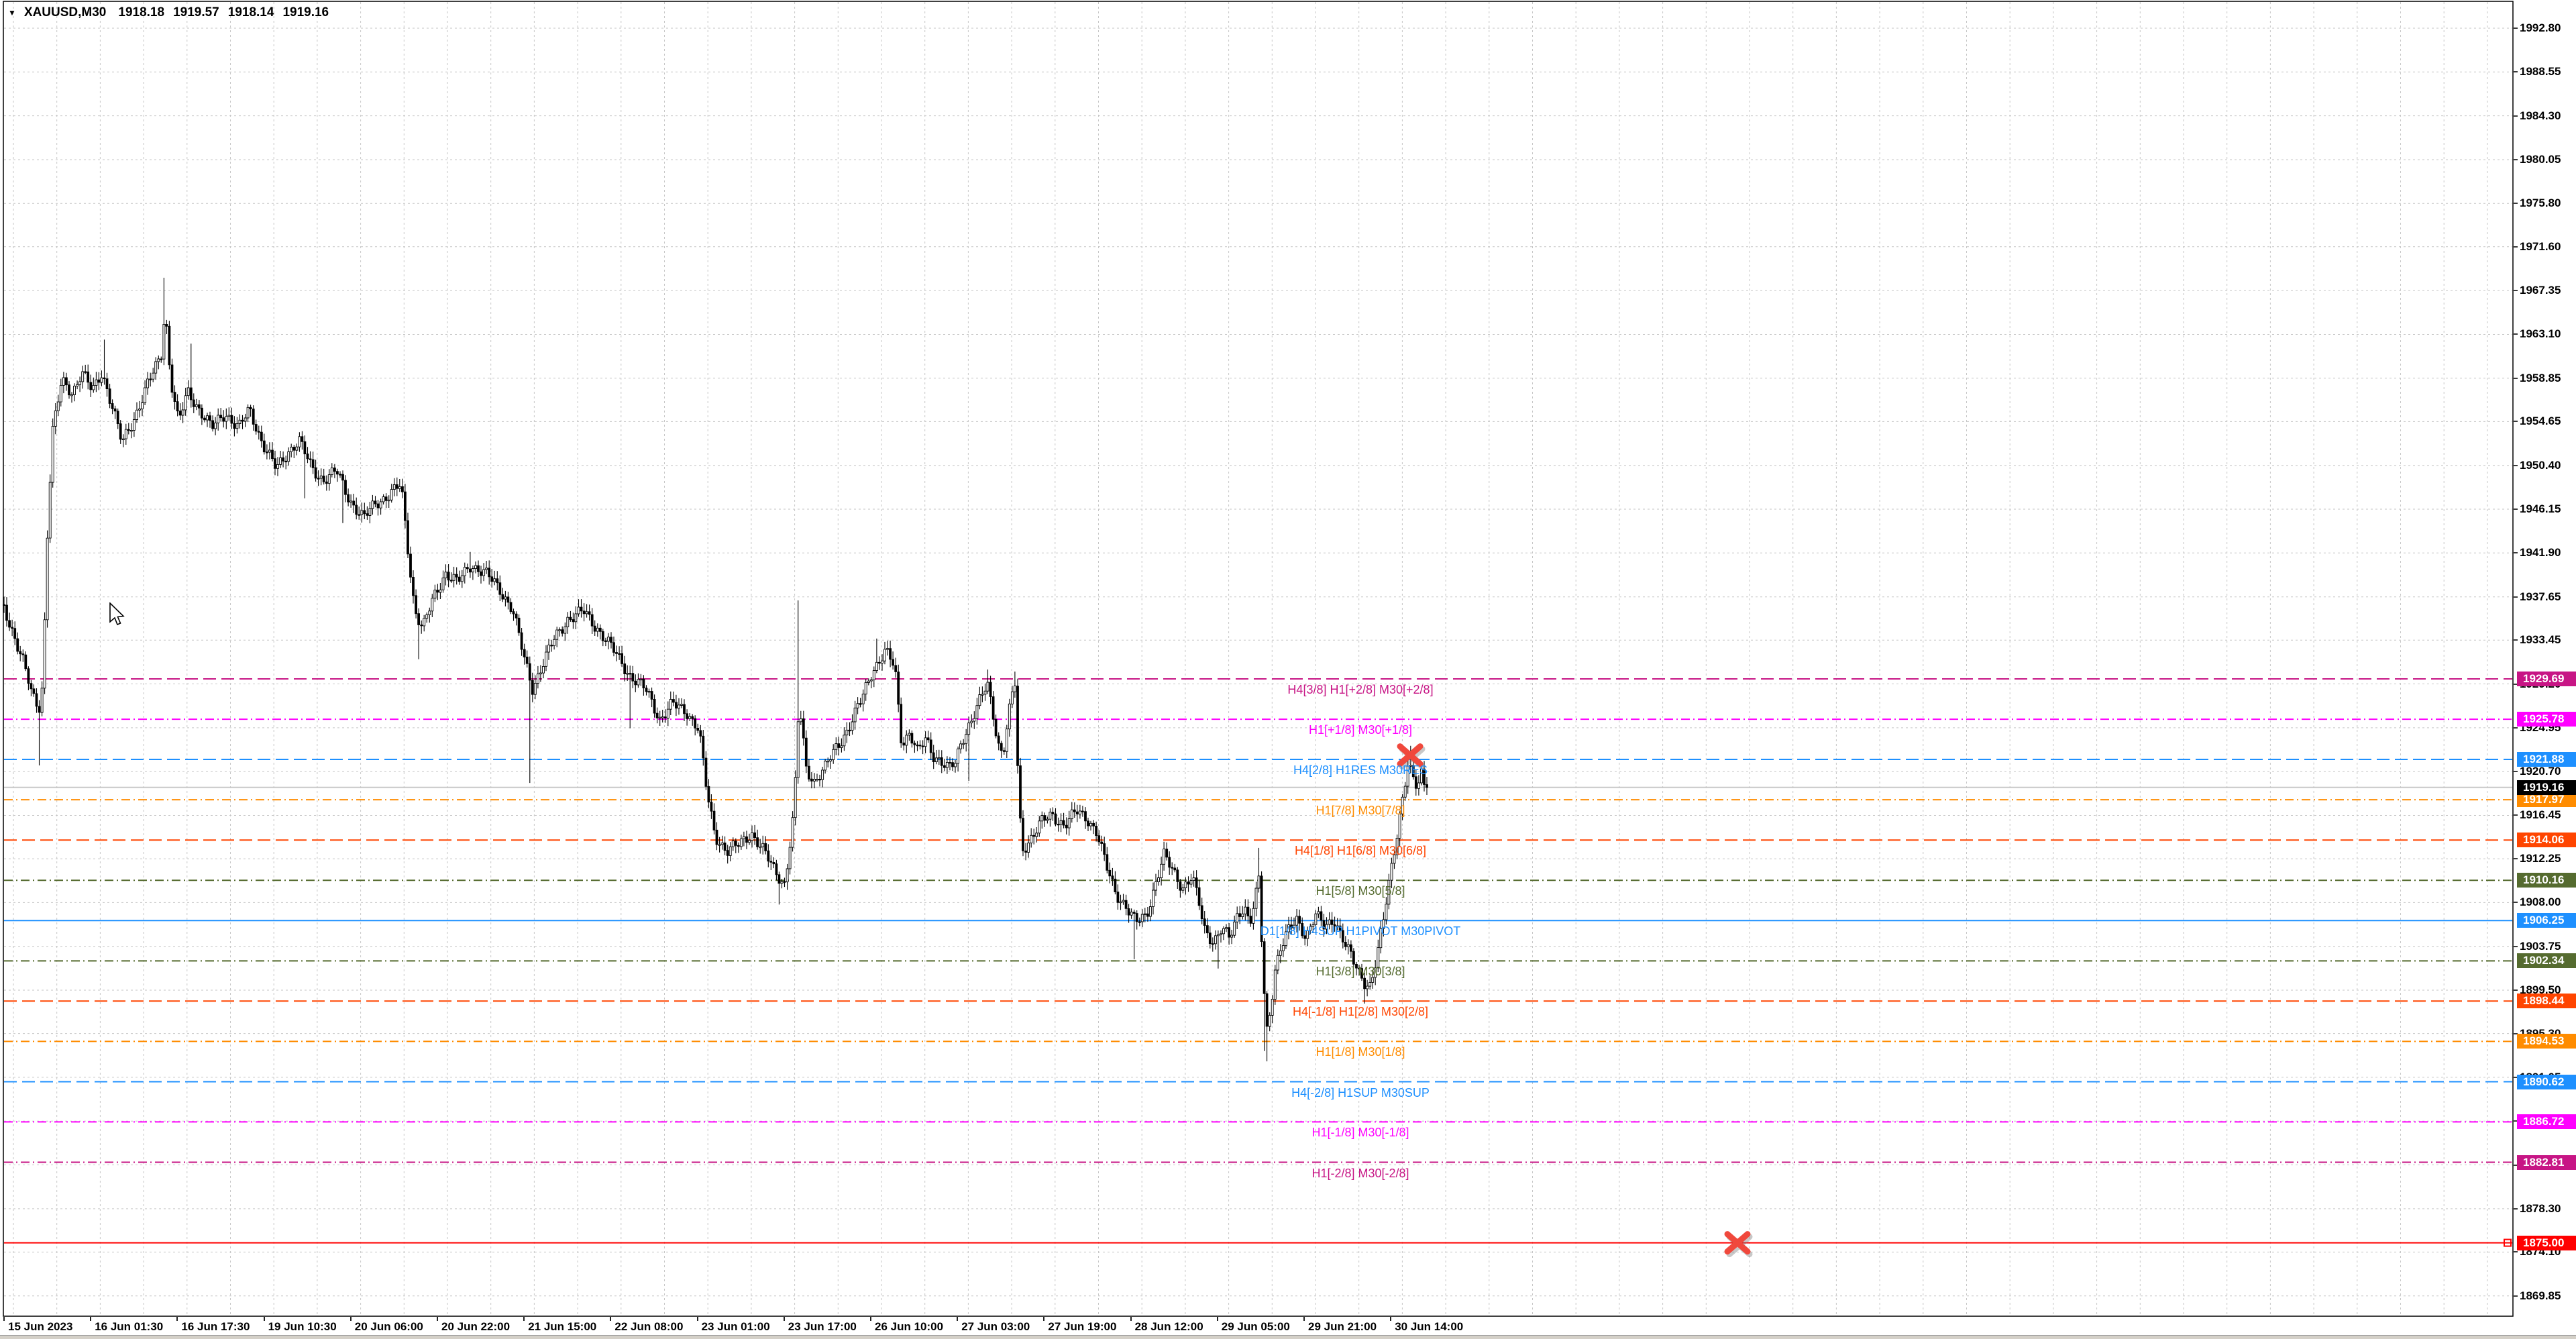 This screenshot has width=2576, height=1339. Describe the element at coordinates (2540, 552) in the screenshot. I see `price-tick-label: 1941.90` at that location.